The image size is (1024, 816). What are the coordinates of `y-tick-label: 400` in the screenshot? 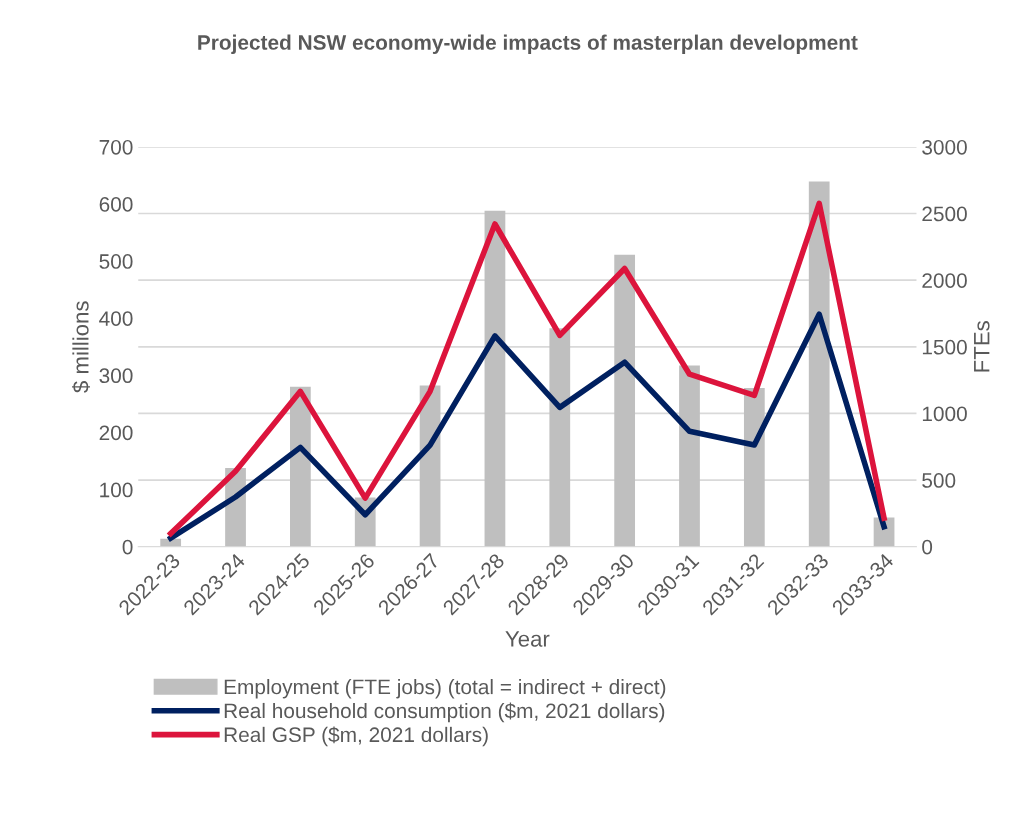 It's located at (116, 318).